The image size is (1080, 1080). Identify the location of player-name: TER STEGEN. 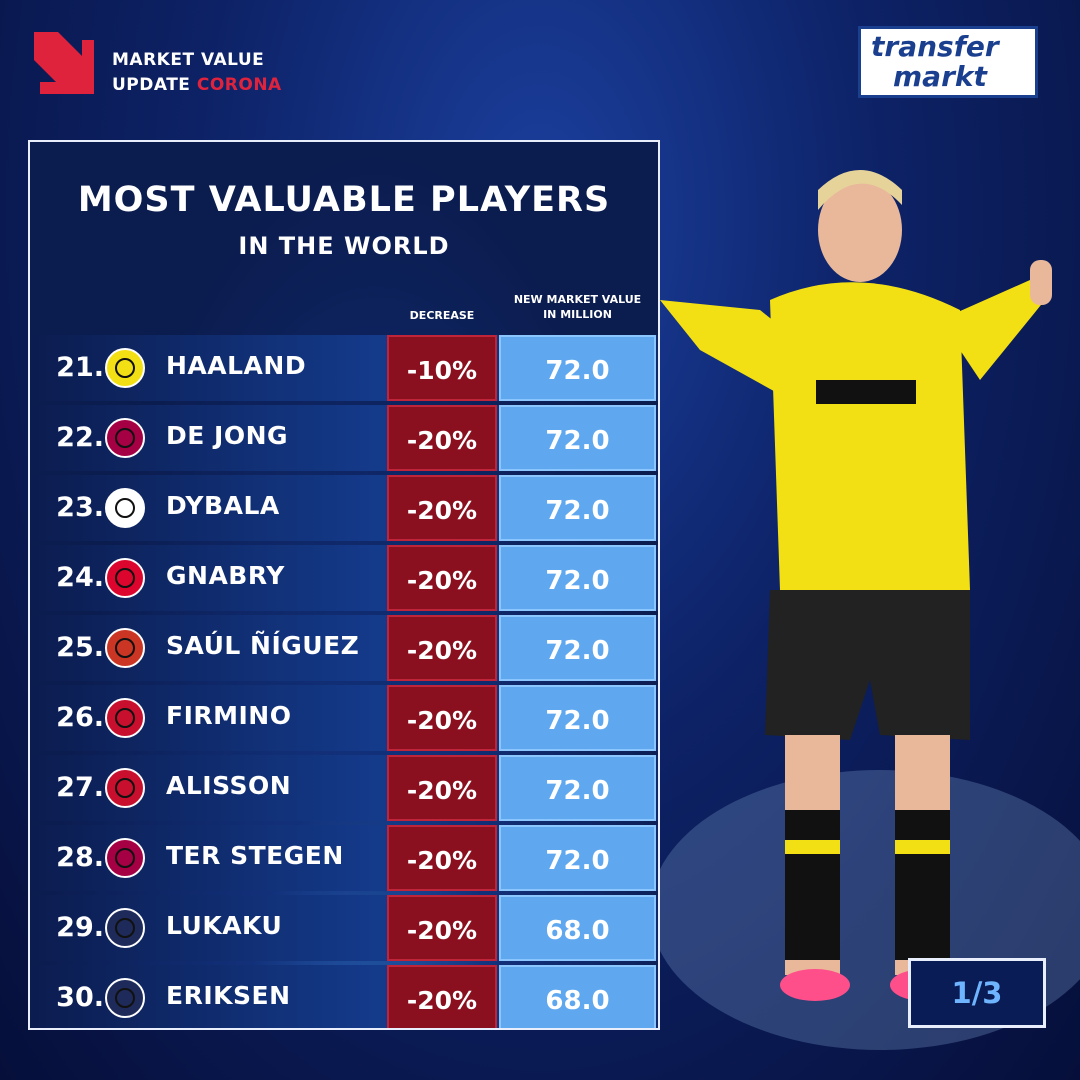
(255, 855).